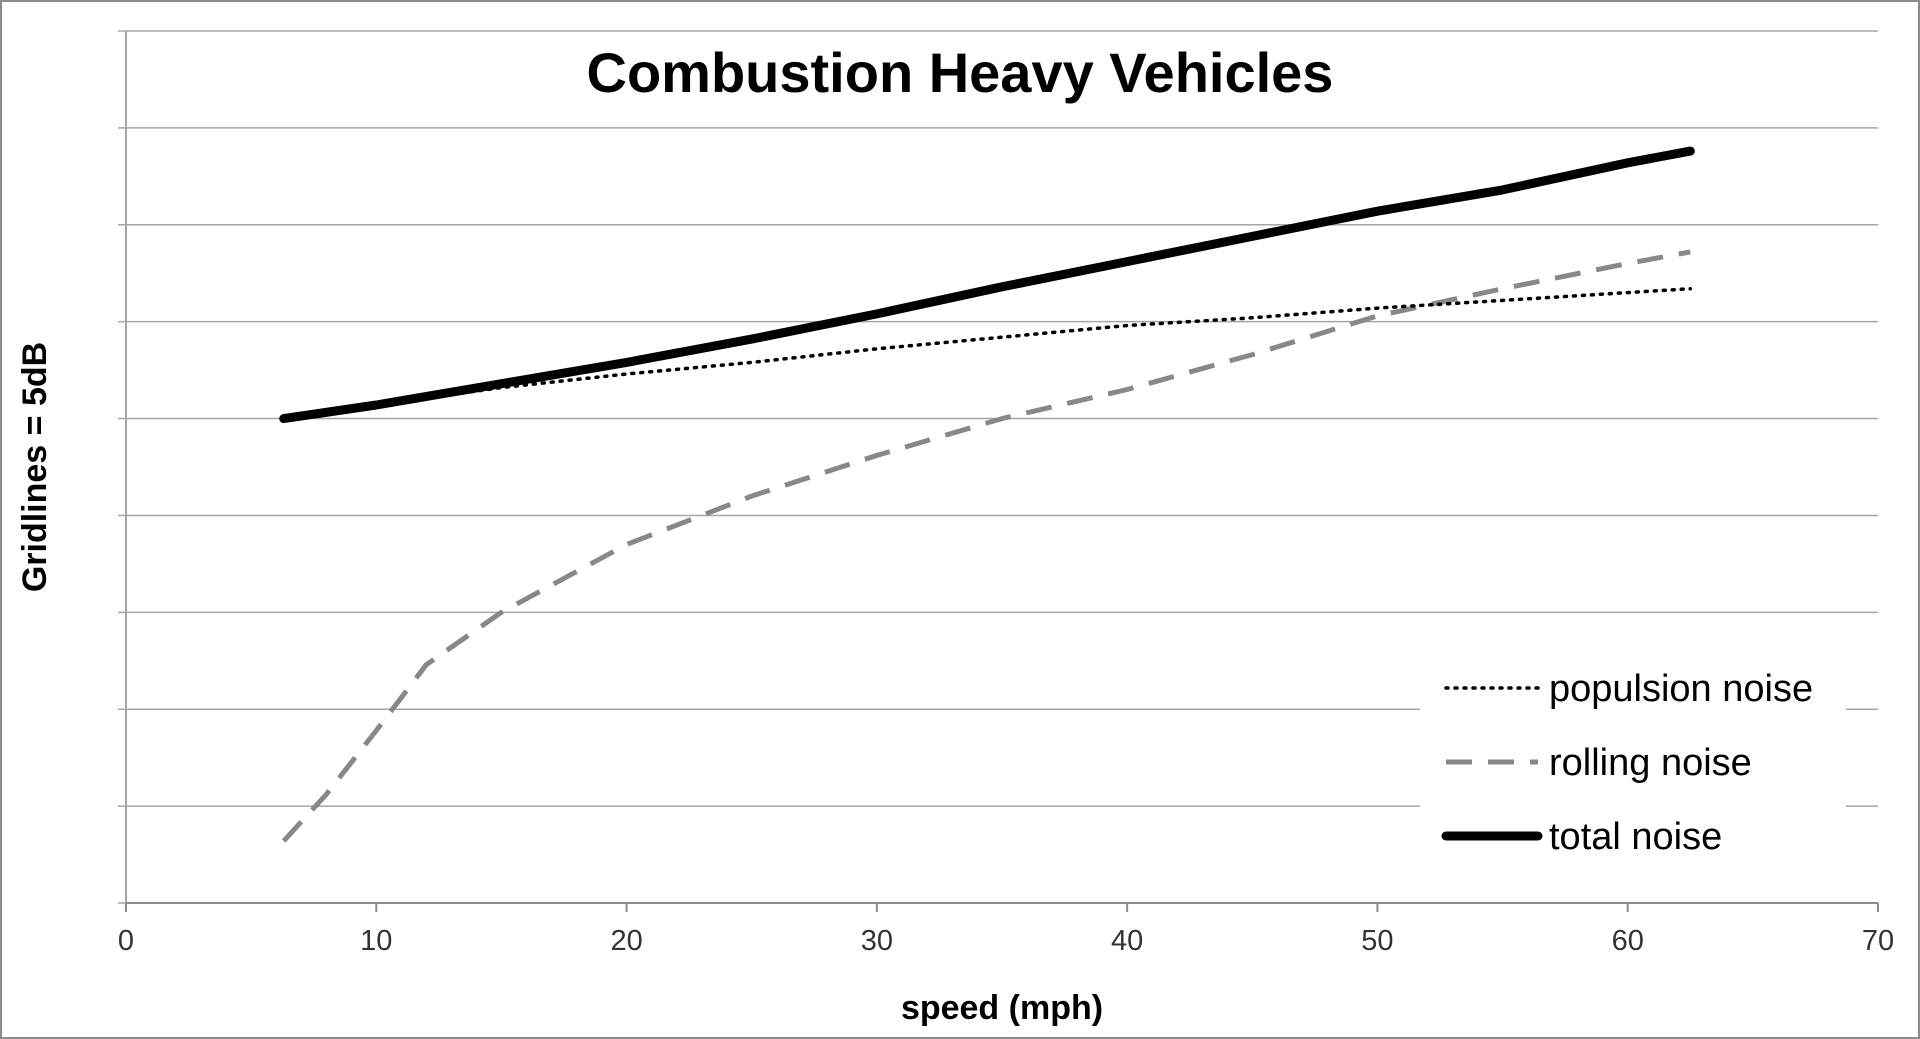  I want to click on x-tick-label: 50, so click(1377, 941).